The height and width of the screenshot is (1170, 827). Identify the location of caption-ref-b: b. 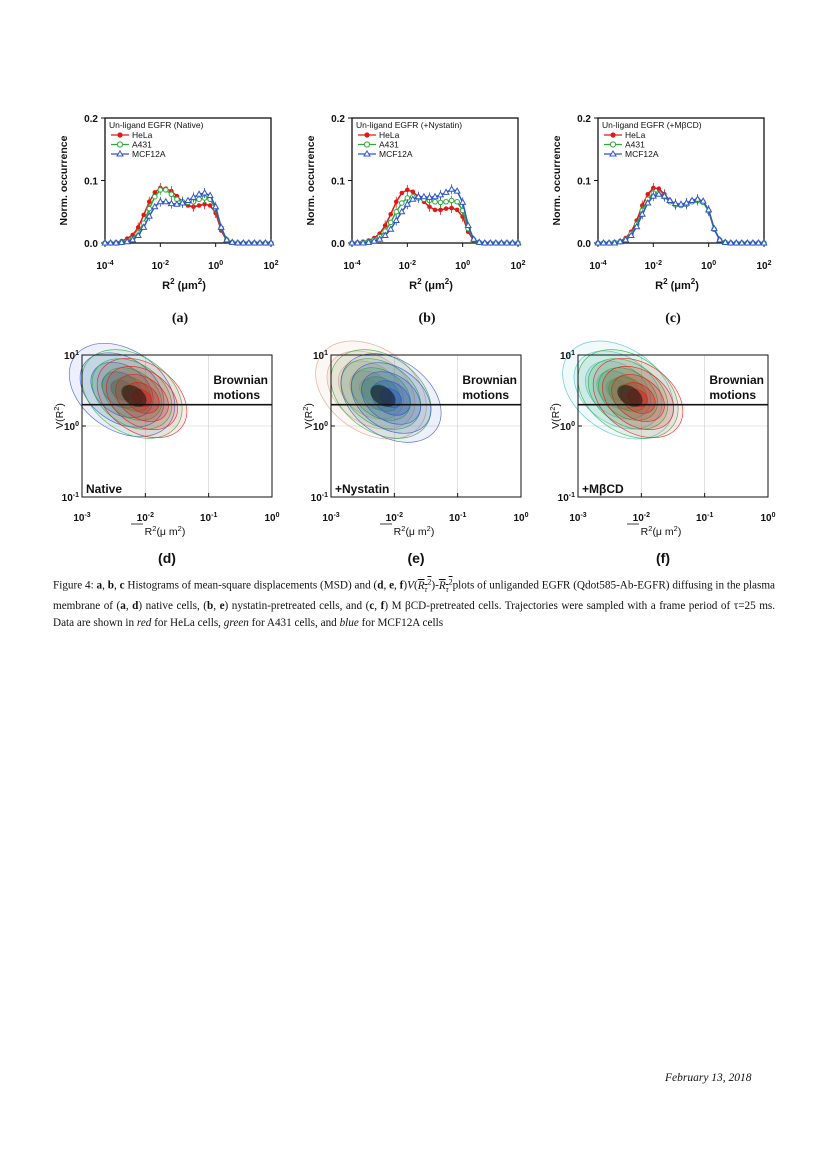
(110, 585).